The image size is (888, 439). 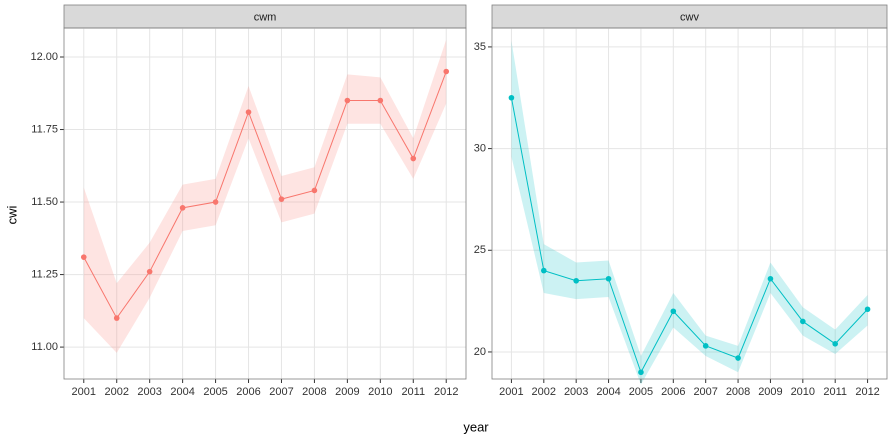 I want to click on y-tick-label: 11.75, so click(x=44, y=129).